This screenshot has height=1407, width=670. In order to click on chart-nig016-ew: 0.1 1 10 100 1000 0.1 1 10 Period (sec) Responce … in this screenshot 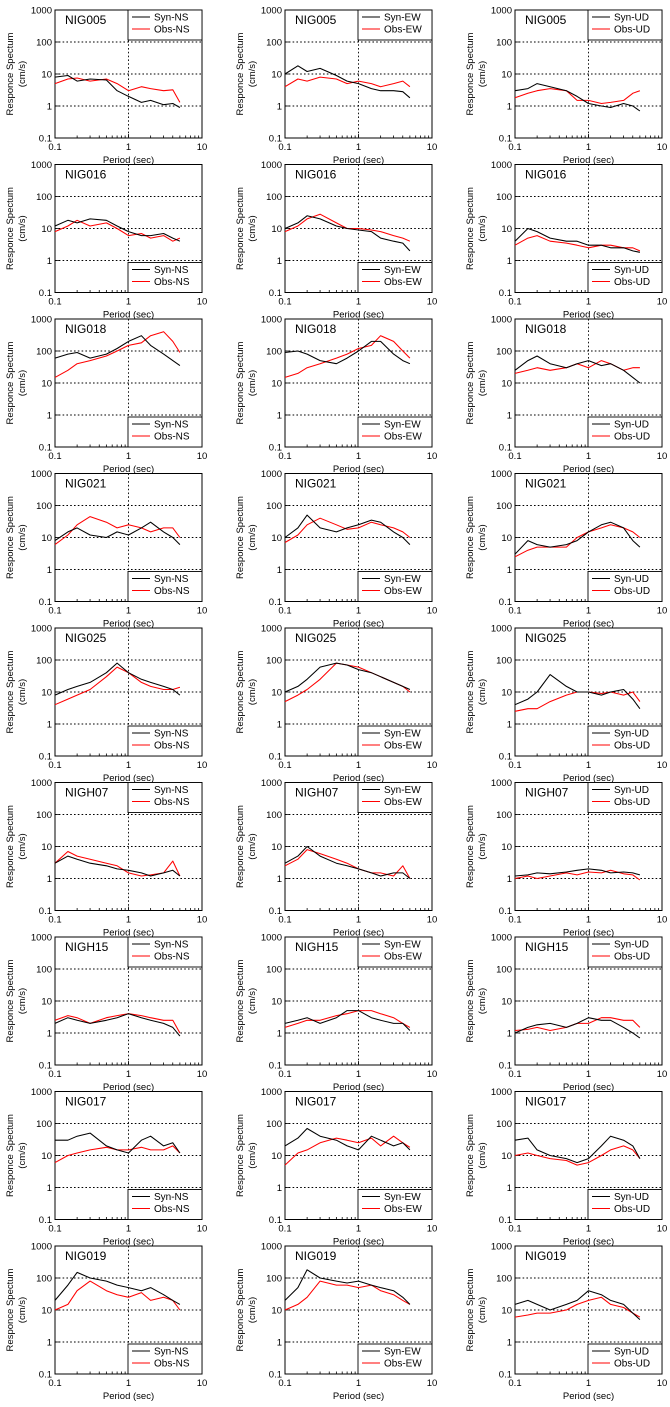, I will do `click(336, 240)`.